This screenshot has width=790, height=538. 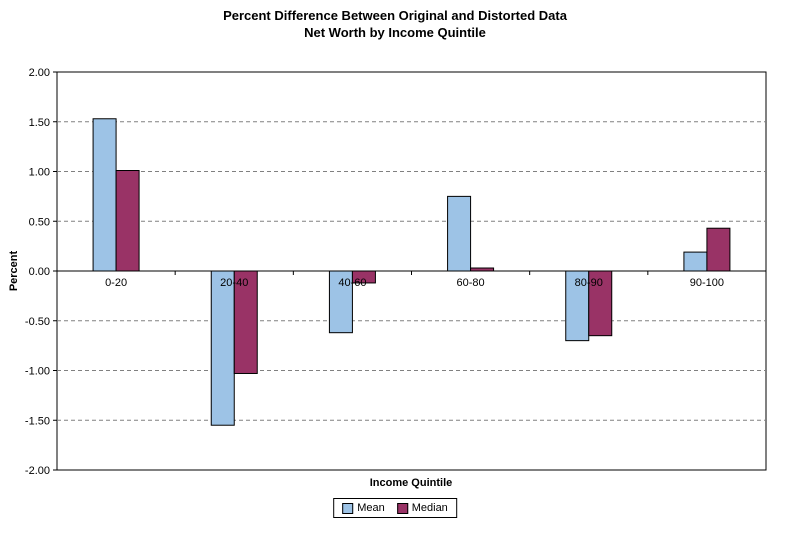 What do you see at coordinates (402, 508) in the screenshot?
I see `legend-swatch-median` at bounding box center [402, 508].